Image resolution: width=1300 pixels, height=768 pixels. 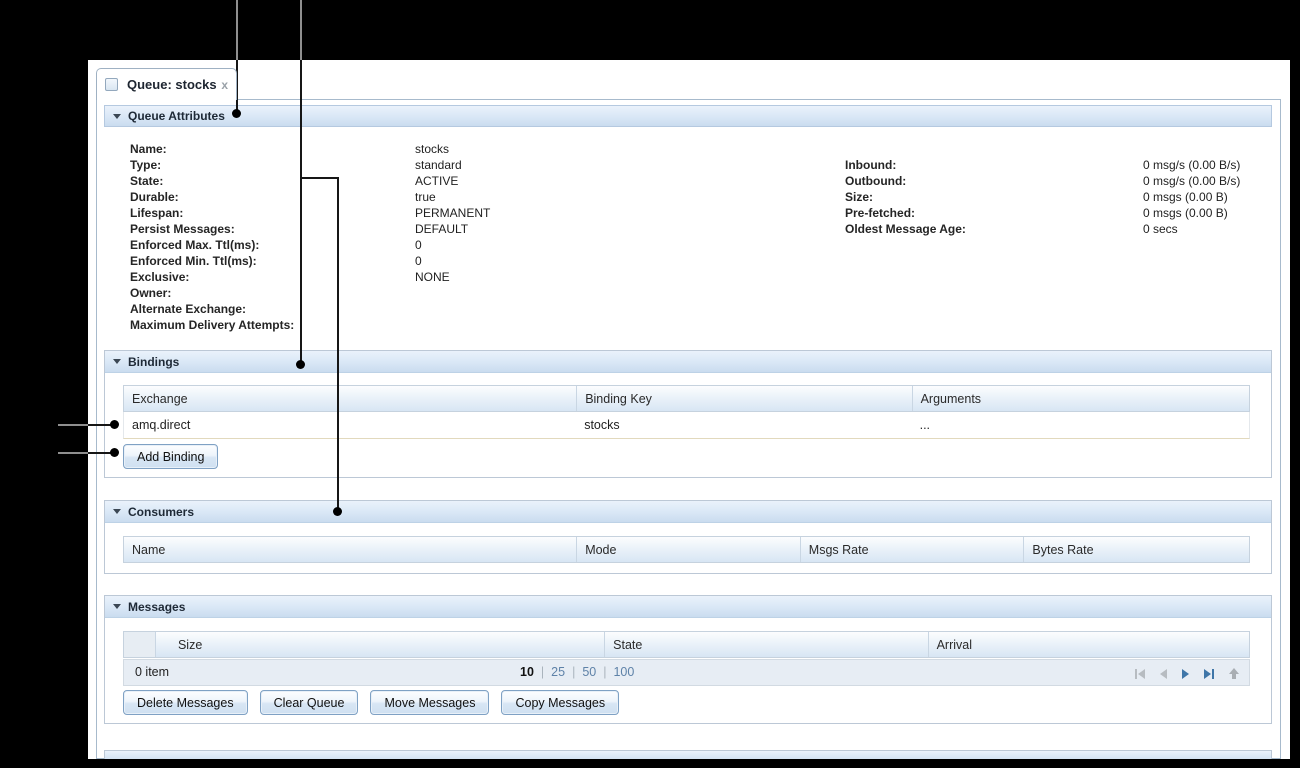 What do you see at coordinates (111, 84) in the screenshot?
I see `tab-icon` at bounding box center [111, 84].